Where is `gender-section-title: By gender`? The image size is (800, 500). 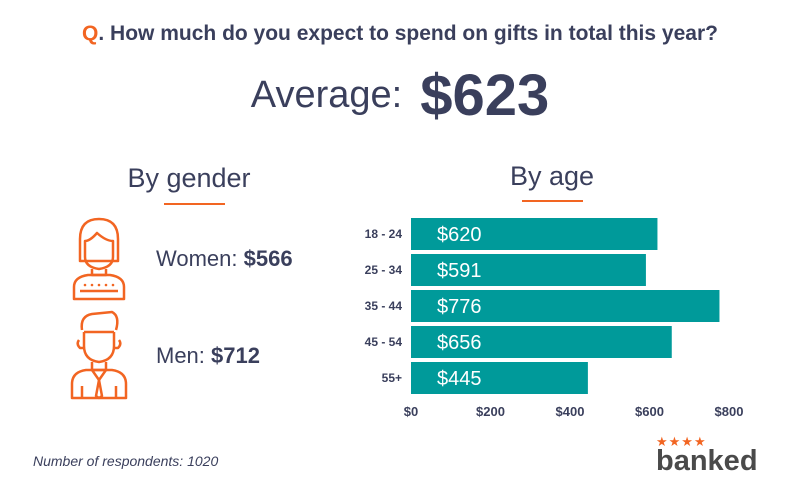 gender-section-title: By gender is located at coordinates (189, 178).